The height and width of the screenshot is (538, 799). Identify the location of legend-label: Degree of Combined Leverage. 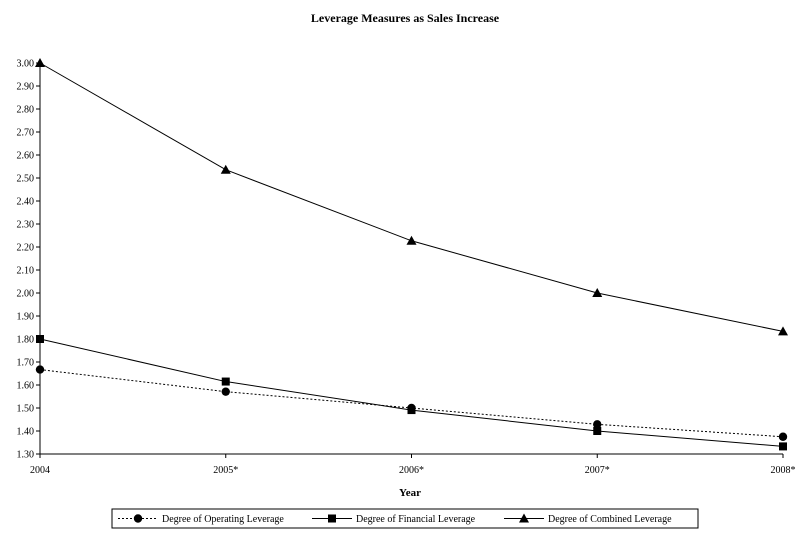
(610, 519).